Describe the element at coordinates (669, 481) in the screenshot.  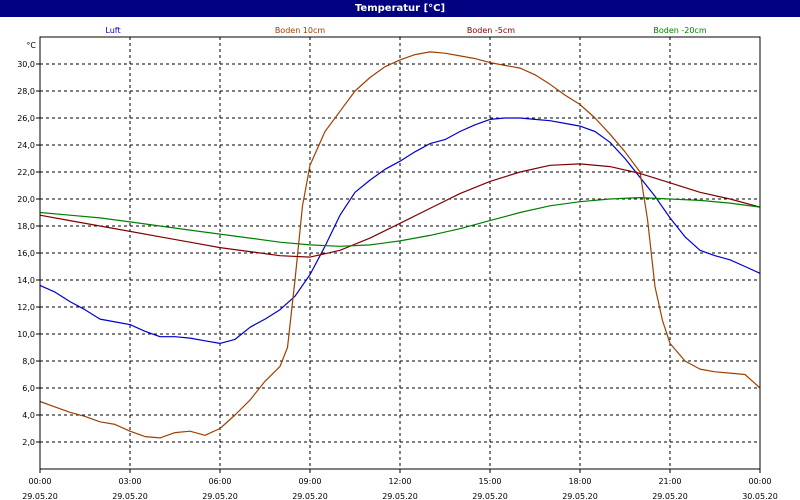
I see `x-tick-time-label: 21:00` at that location.